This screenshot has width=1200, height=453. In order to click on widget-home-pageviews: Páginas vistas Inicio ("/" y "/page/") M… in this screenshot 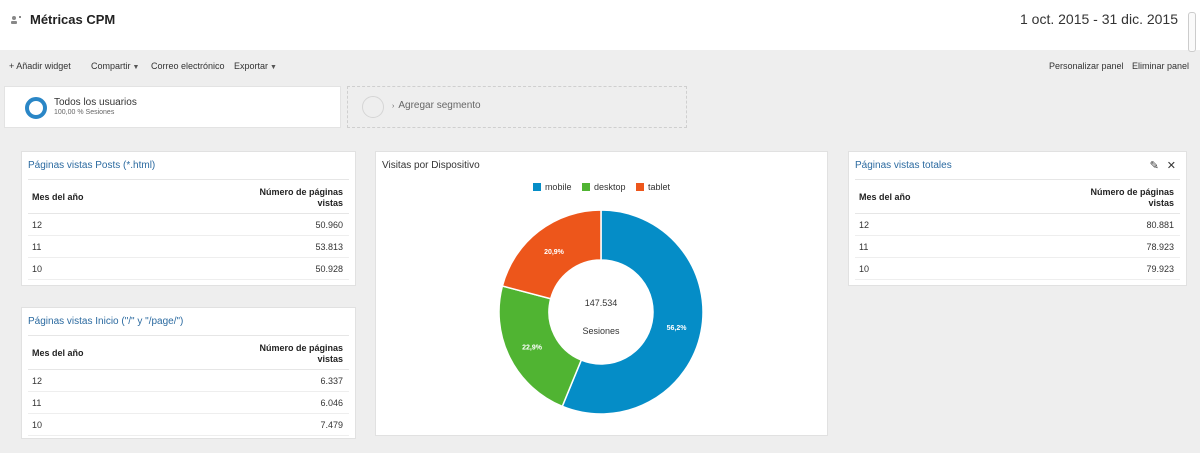, I will do `click(188, 373)`.